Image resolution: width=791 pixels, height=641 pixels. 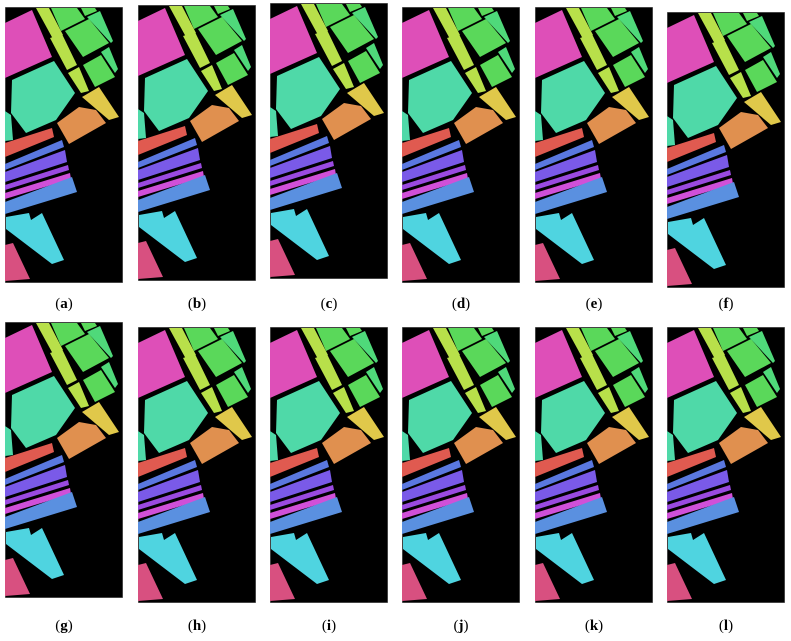 What do you see at coordinates (461, 465) in the screenshot?
I see `classification-map-j` at bounding box center [461, 465].